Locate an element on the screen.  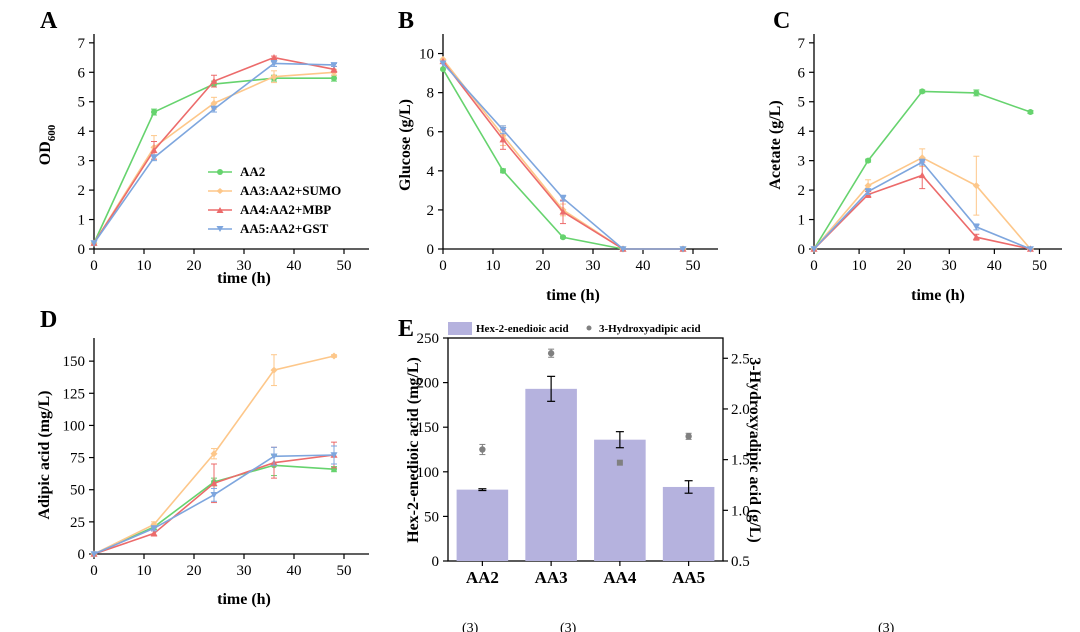
panel-d-y-tick-label-0: 0 is located at coordinates (82, 555).